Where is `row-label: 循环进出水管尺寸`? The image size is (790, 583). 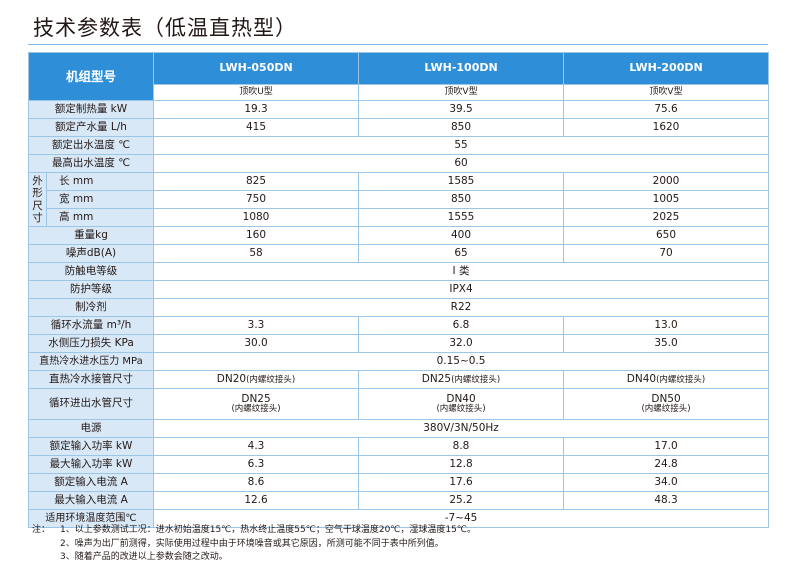 row-label: 循环进出水管尺寸 is located at coordinates (91, 404).